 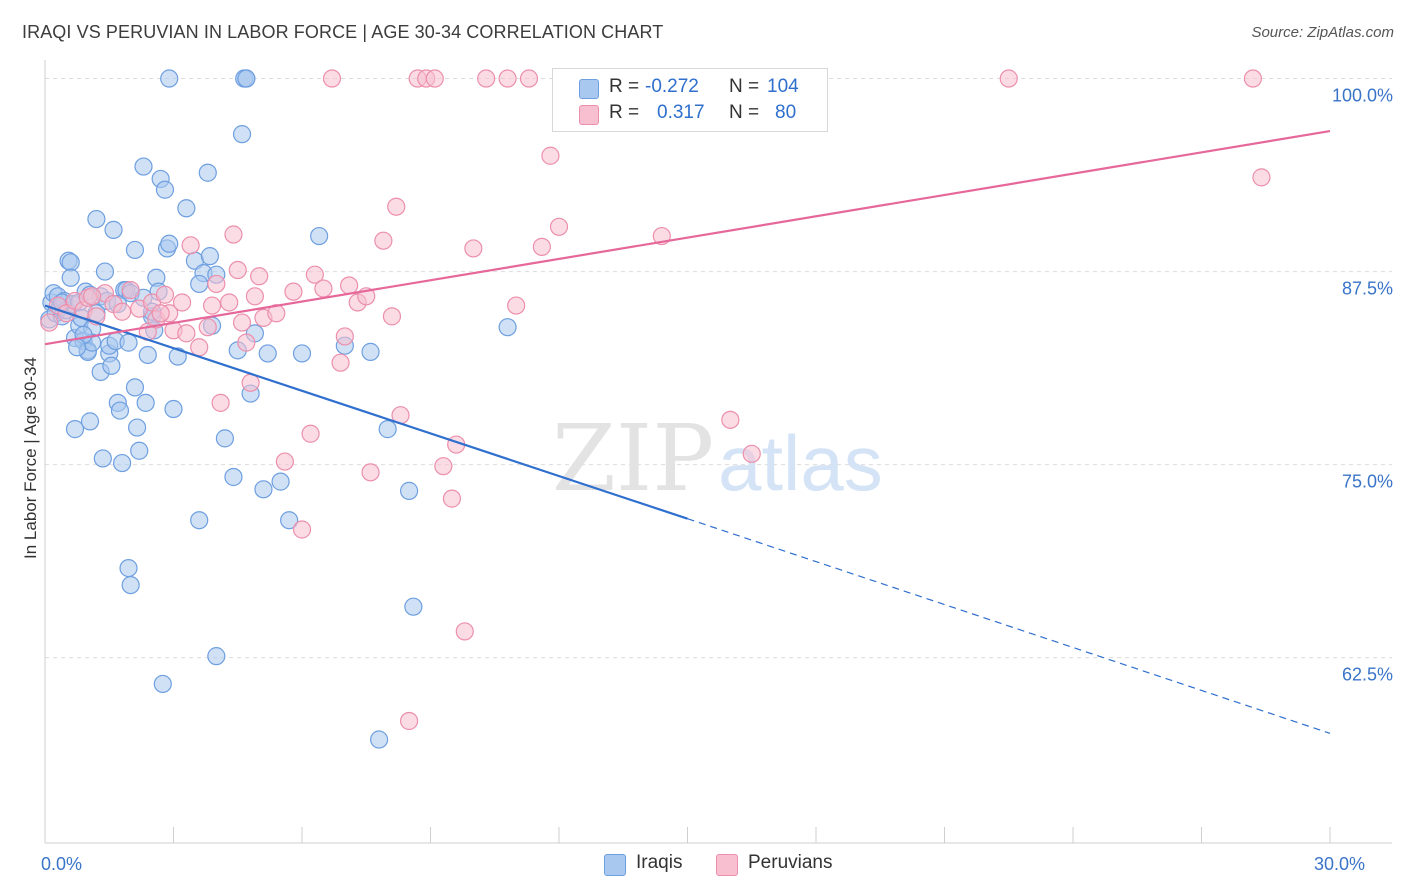 I want to click on legend-n-value: 104, so click(x=783, y=86).